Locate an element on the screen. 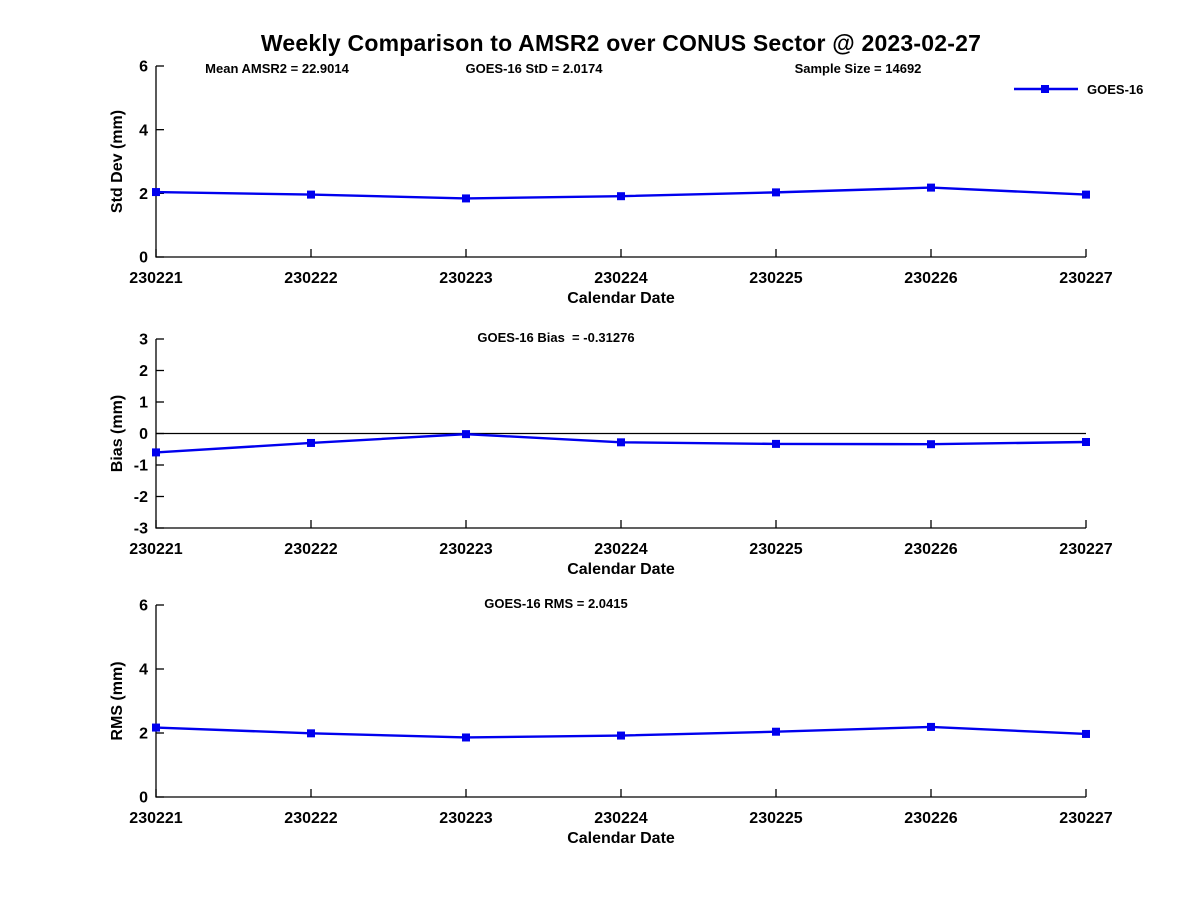  subplot-title: GOES-16 Bias = -0.31276 is located at coordinates (555, 337).